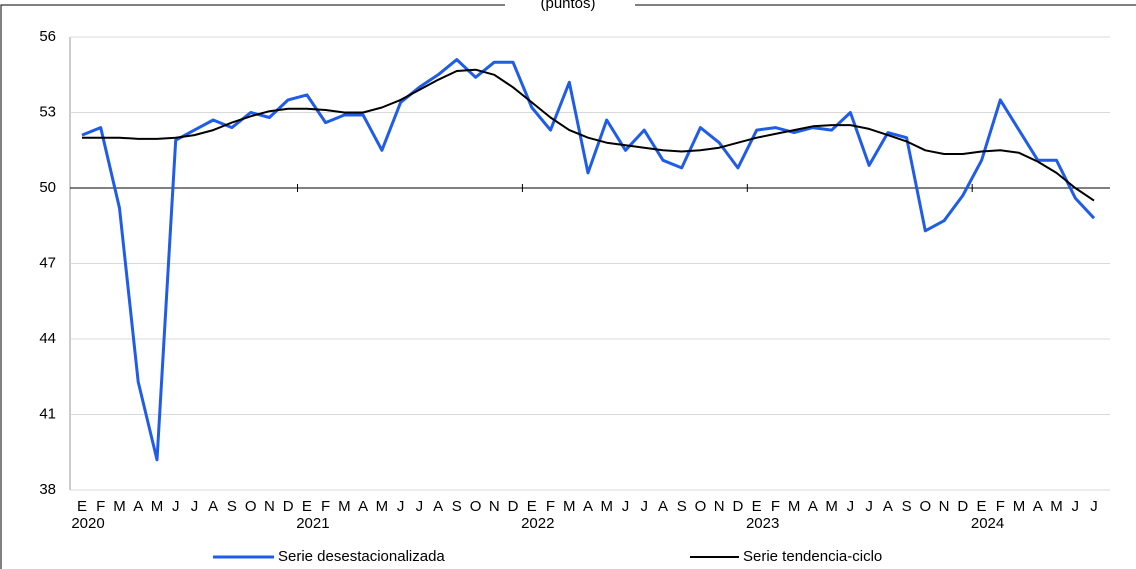 This screenshot has width=1136, height=569. Describe the element at coordinates (762, 523) in the screenshot. I see `year-label: 2023` at that location.